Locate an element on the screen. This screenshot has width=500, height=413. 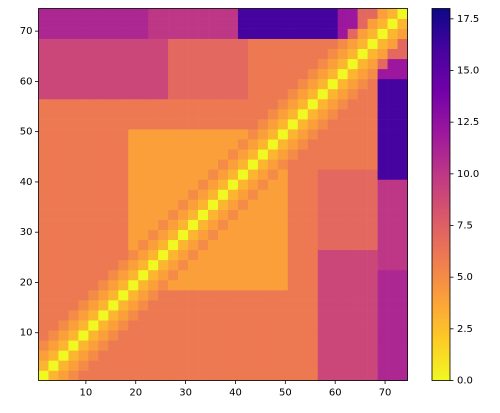
colorbar-tick-label: 17.5 is located at coordinates (468, 19).